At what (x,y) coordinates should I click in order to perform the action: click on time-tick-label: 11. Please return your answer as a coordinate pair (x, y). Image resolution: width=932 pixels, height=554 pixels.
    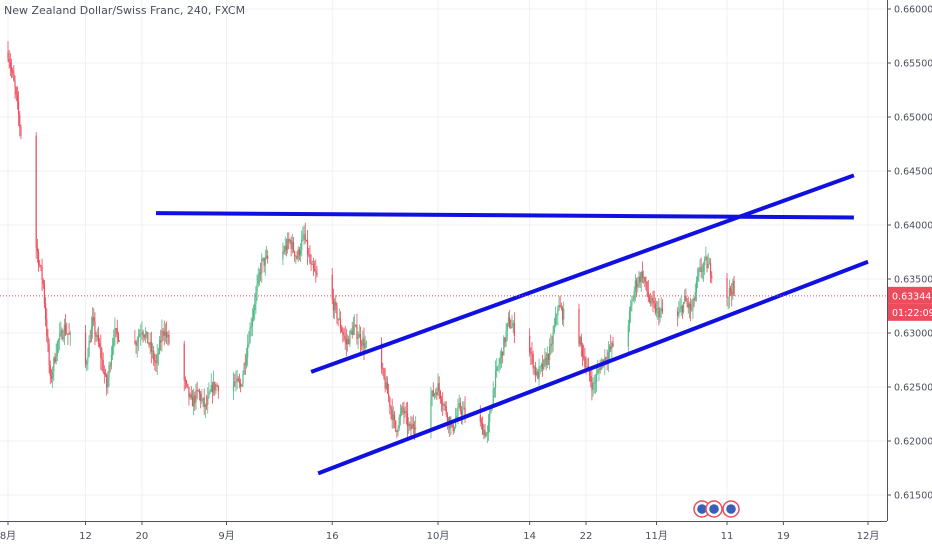
    Looking at the image, I should click on (727, 536).